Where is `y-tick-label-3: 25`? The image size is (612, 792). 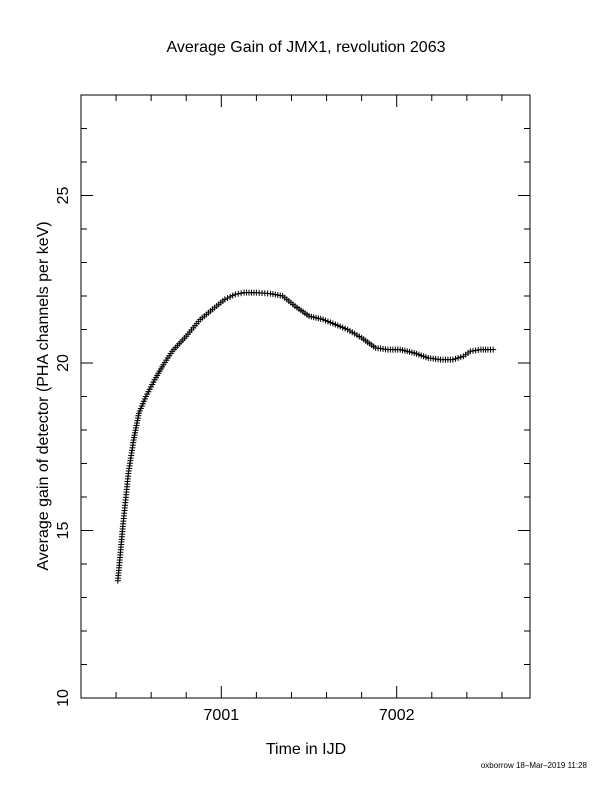 y-tick-label-3: 25 is located at coordinates (63, 196).